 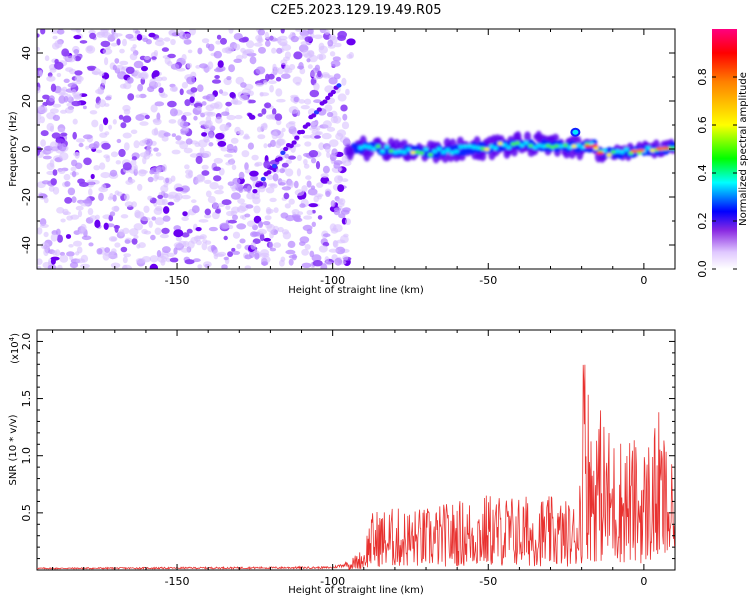 I want to click on spectrogram-x-tick-label: -50, so click(x=488, y=280).